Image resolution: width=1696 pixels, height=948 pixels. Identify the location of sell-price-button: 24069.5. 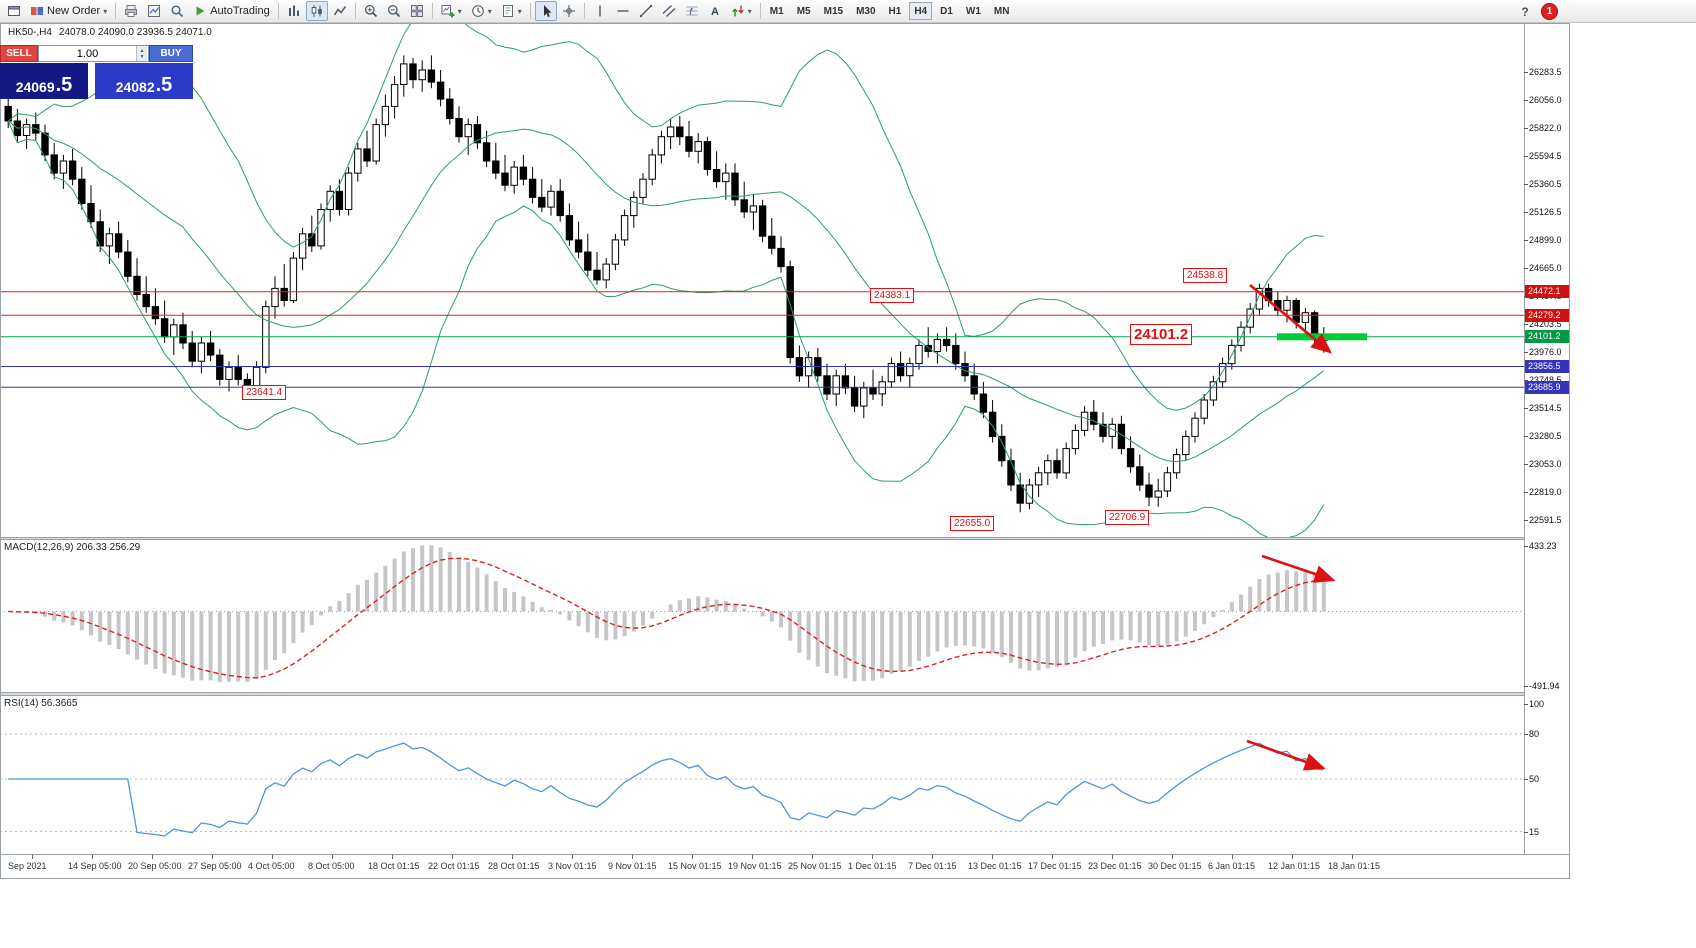
(44, 81).